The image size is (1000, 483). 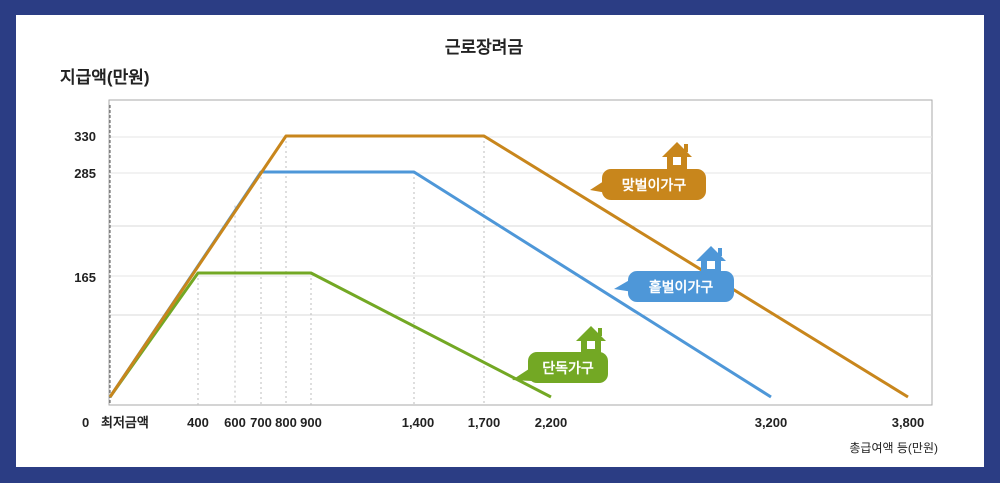 What do you see at coordinates (85, 277) in the screenshot?
I see `y-tick-165: 165` at bounding box center [85, 277].